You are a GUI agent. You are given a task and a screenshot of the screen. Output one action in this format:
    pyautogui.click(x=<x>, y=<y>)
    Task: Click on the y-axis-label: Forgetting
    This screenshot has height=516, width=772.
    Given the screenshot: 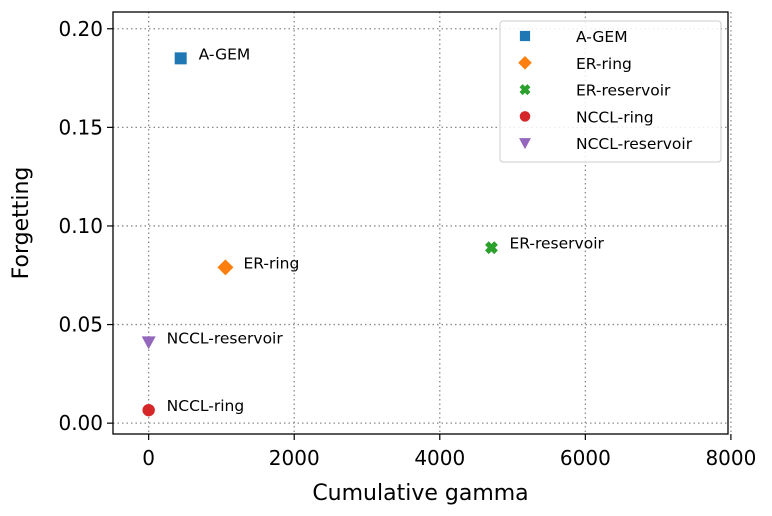 What is the action you would take?
    pyautogui.click(x=21, y=223)
    